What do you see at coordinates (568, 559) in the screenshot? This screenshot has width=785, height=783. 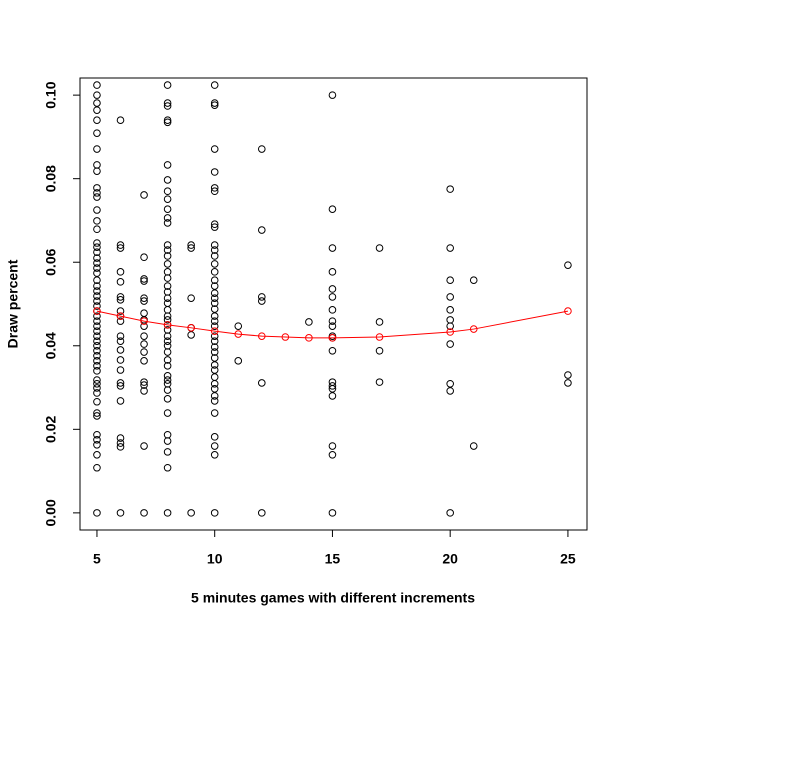 I see `x-tick-label: 25` at bounding box center [568, 559].